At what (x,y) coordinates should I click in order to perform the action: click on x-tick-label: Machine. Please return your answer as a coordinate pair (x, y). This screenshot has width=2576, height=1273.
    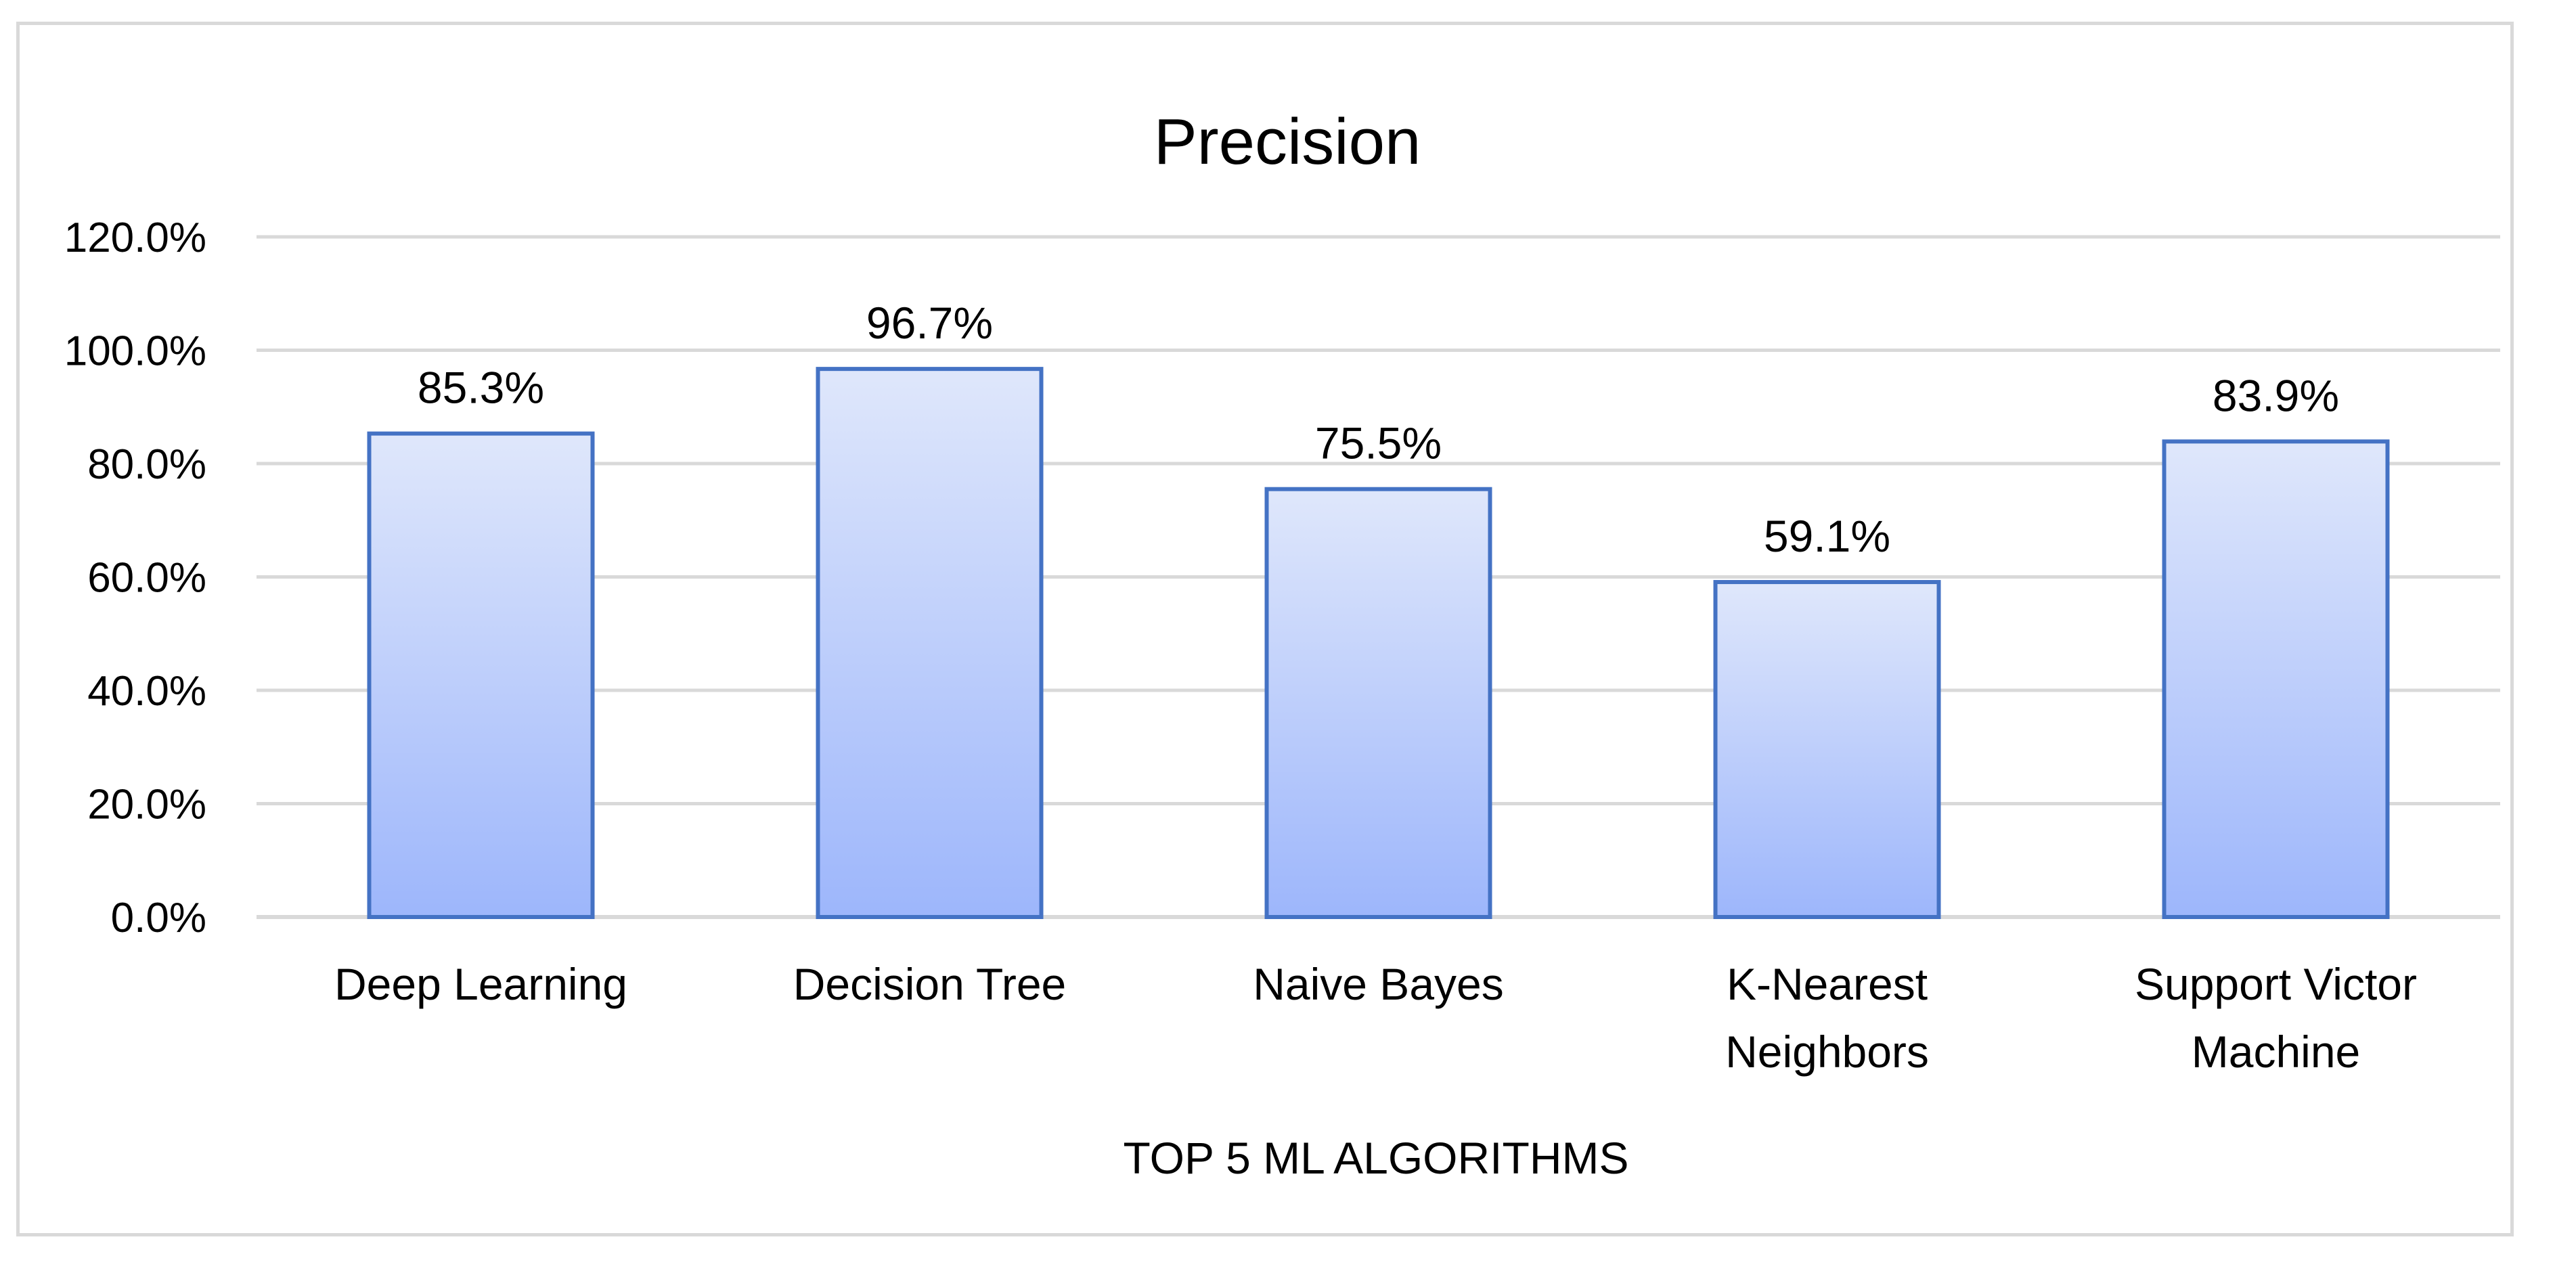
    Looking at the image, I should click on (2276, 1052).